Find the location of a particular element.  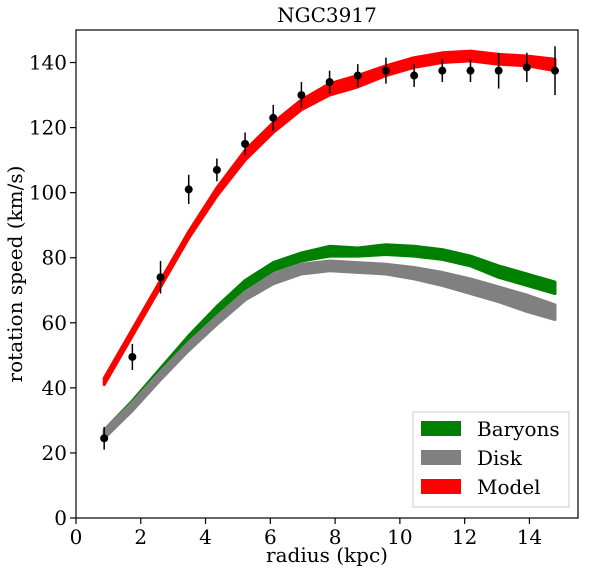

x-tick-label: 4 is located at coordinates (205, 537).